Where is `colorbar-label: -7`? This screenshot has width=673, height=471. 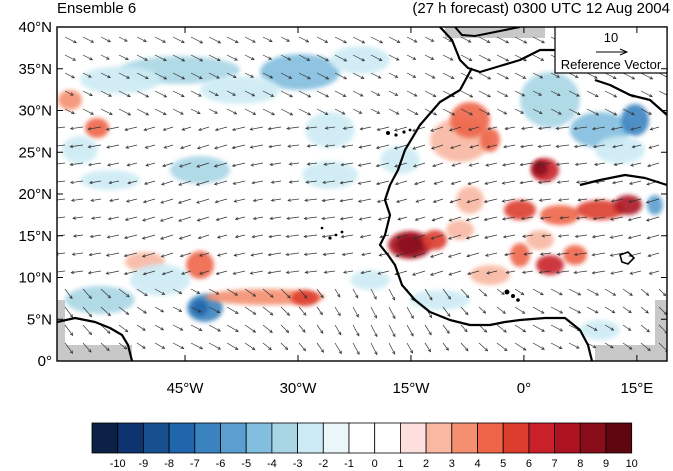 colorbar-label: -7 is located at coordinates (195, 464).